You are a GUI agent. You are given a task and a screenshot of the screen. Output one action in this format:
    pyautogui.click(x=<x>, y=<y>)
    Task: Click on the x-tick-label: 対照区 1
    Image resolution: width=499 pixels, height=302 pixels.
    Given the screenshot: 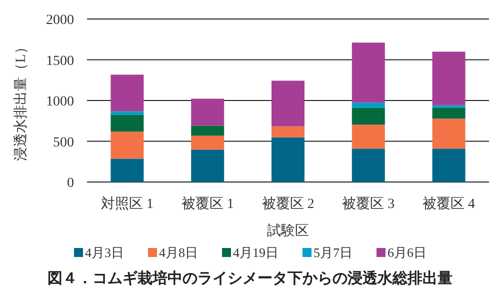 What is the action you would take?
    pyautogui.click(x=127, y=204)
    